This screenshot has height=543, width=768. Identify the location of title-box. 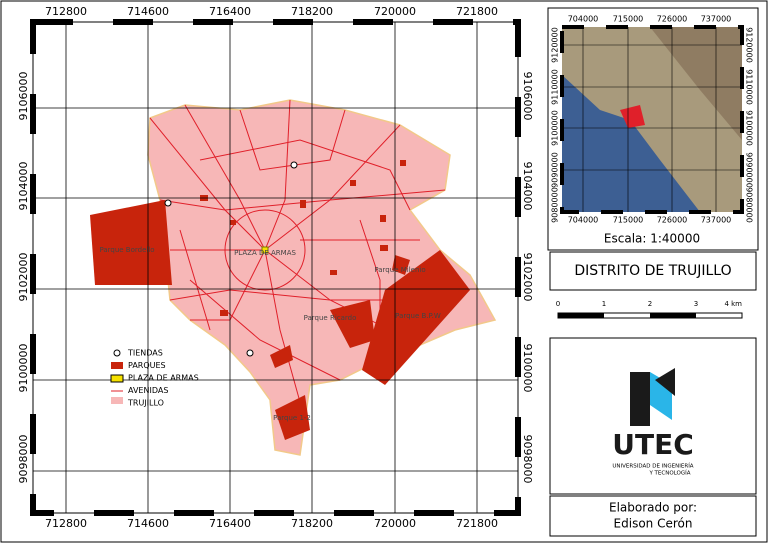
(653, 271).